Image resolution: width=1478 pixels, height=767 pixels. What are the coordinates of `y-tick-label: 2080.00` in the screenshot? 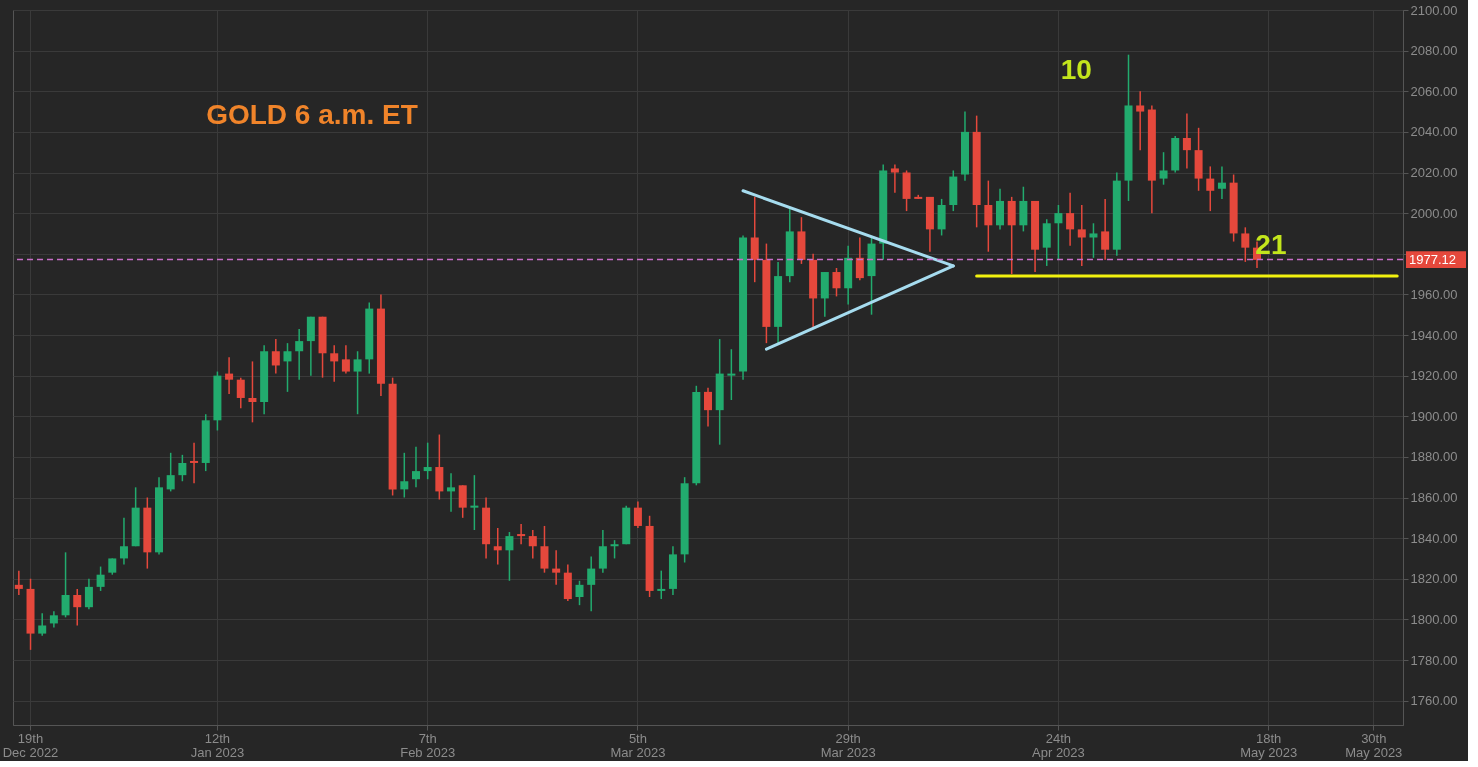 It's located at (1434, 51).